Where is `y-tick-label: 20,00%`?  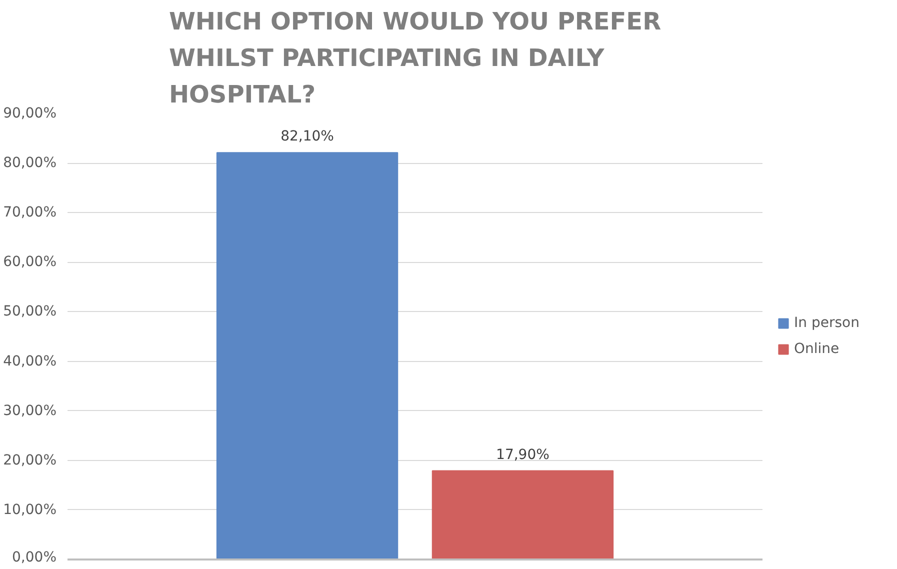 y-tick-label: 20,00% is located at coordinates (30, 460).